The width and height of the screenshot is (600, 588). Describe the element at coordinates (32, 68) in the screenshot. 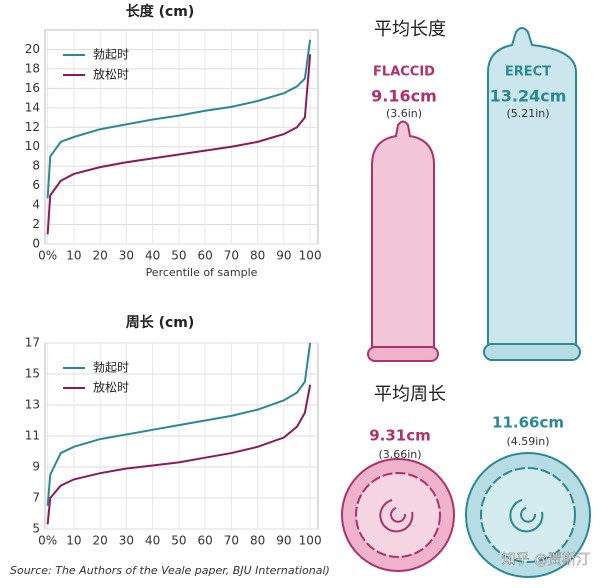

I see `y-tick-label: 18` at that location.